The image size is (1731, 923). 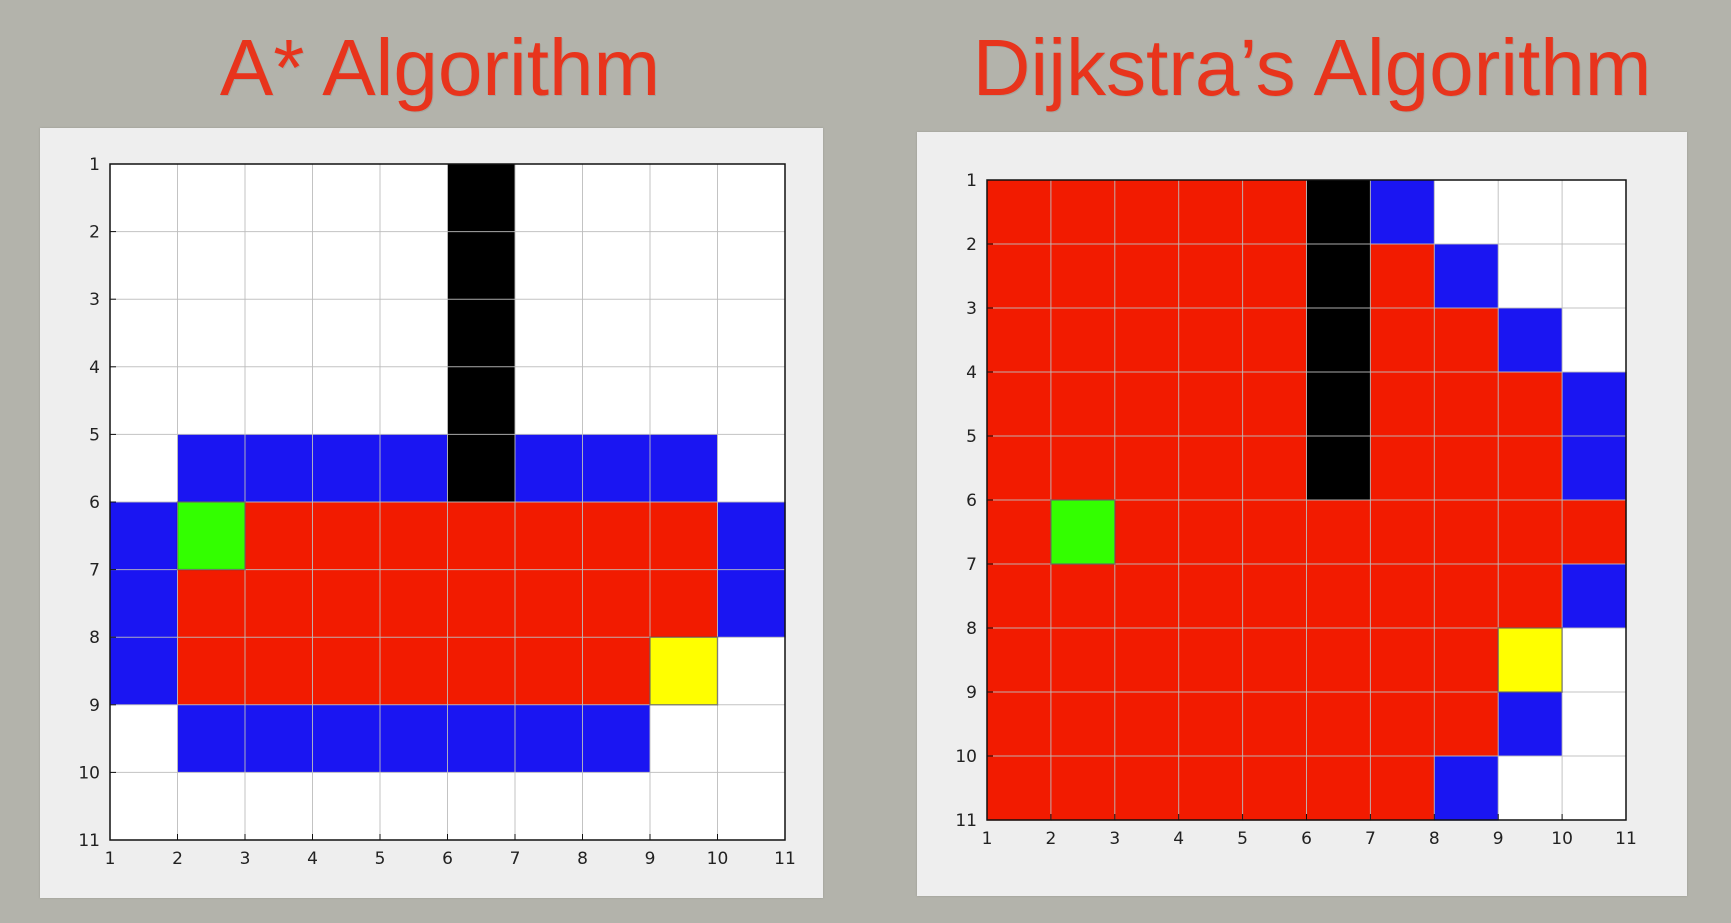 I want to click on x-tick-label: 10, so click(x=718, y=859).